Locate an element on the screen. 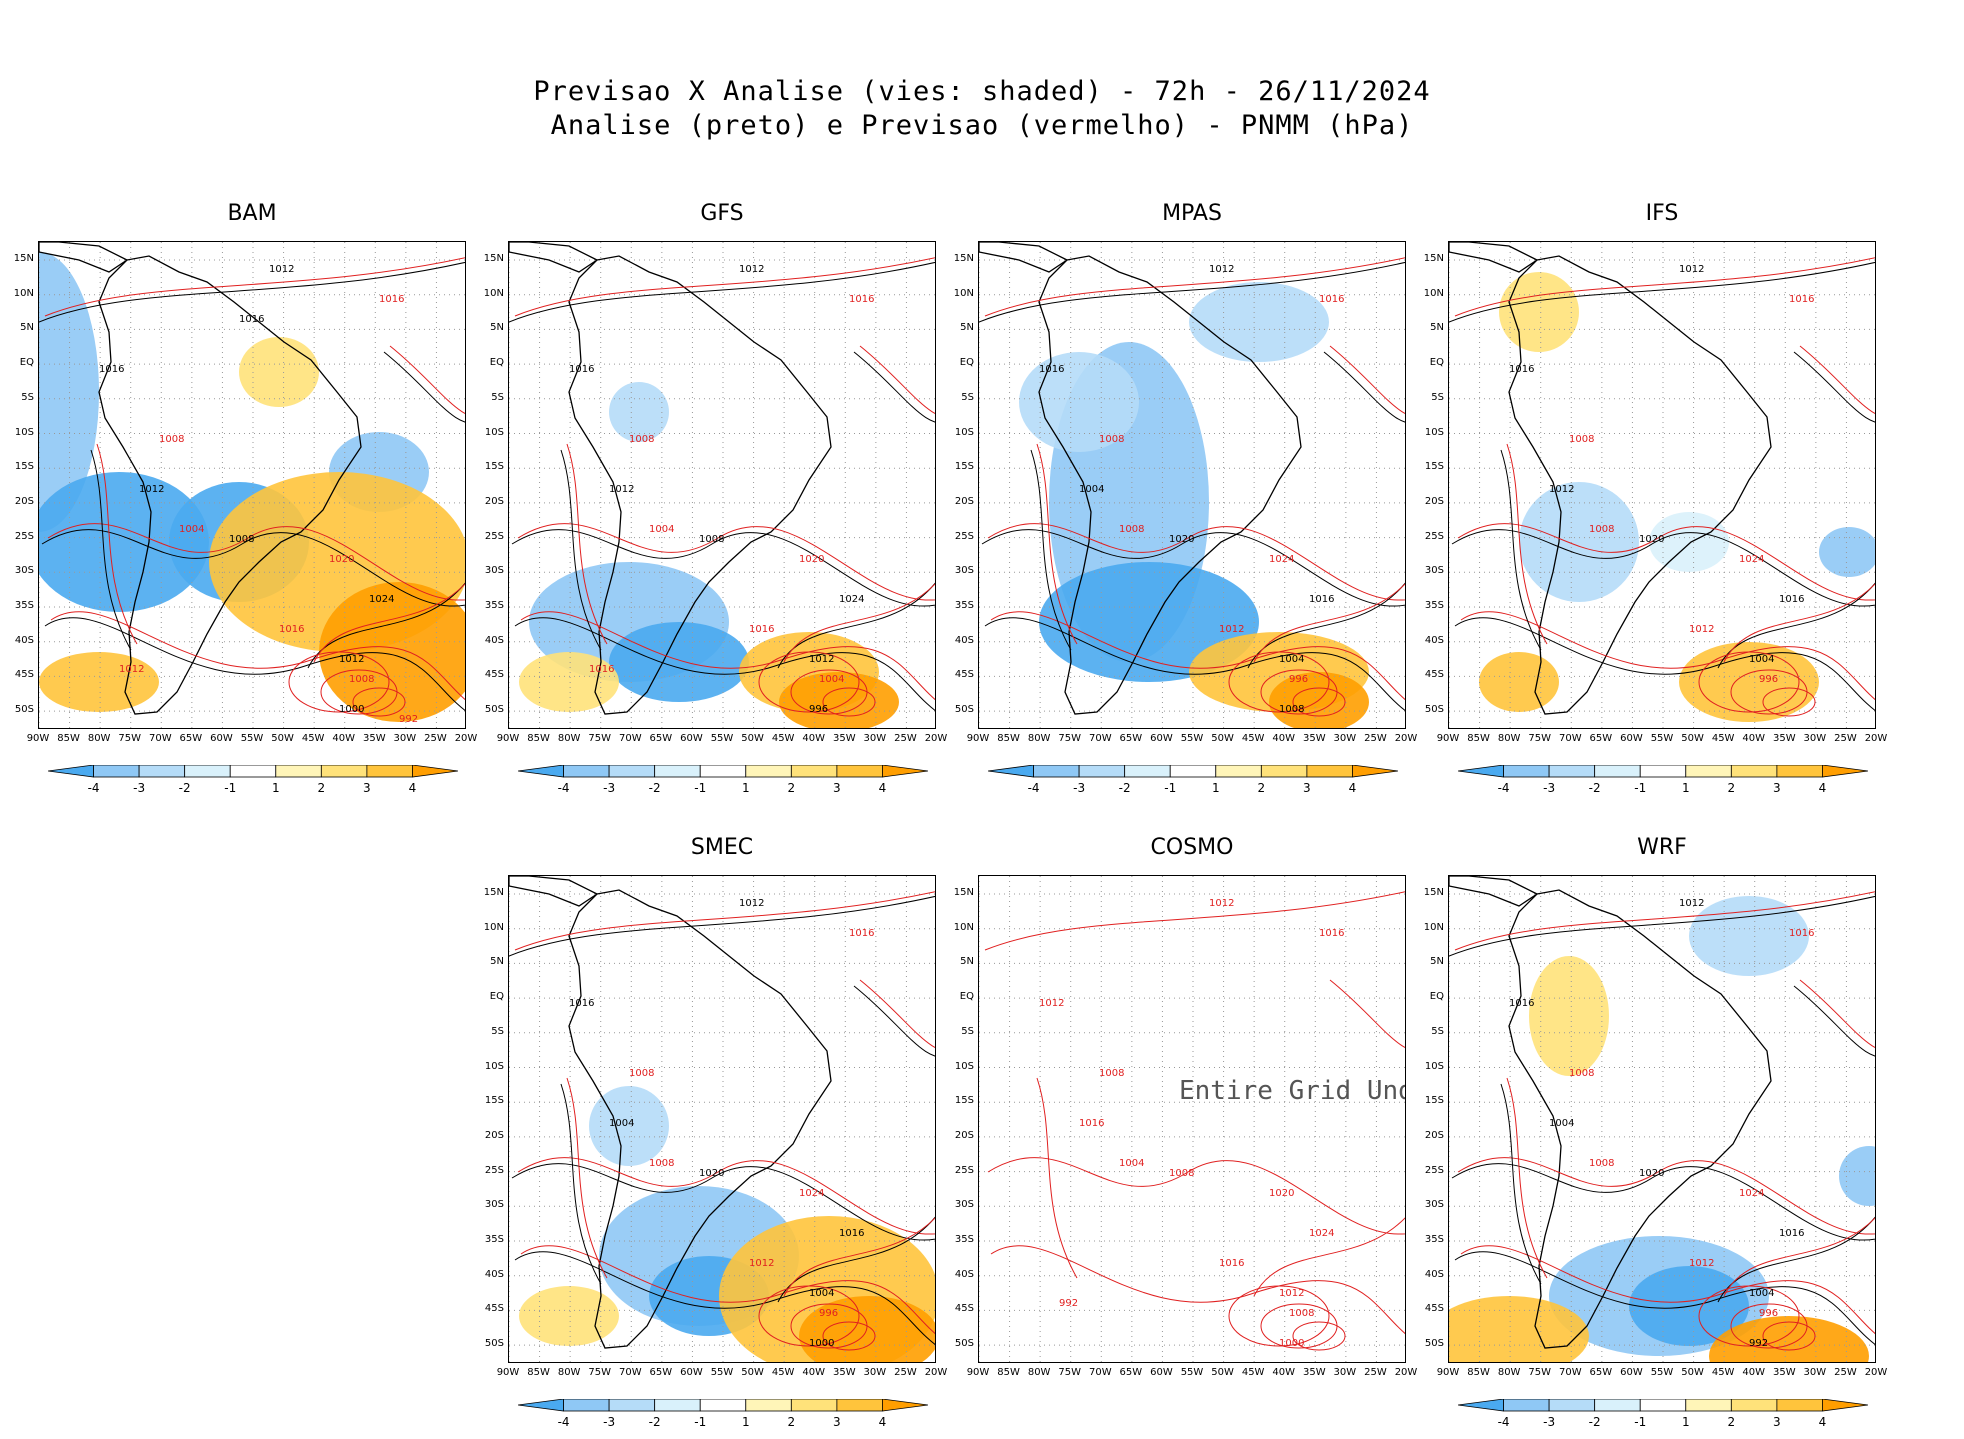 This screenshot has width=1964, height=1439. isobar-label: 992 is located at coordinates (1758, 1343).